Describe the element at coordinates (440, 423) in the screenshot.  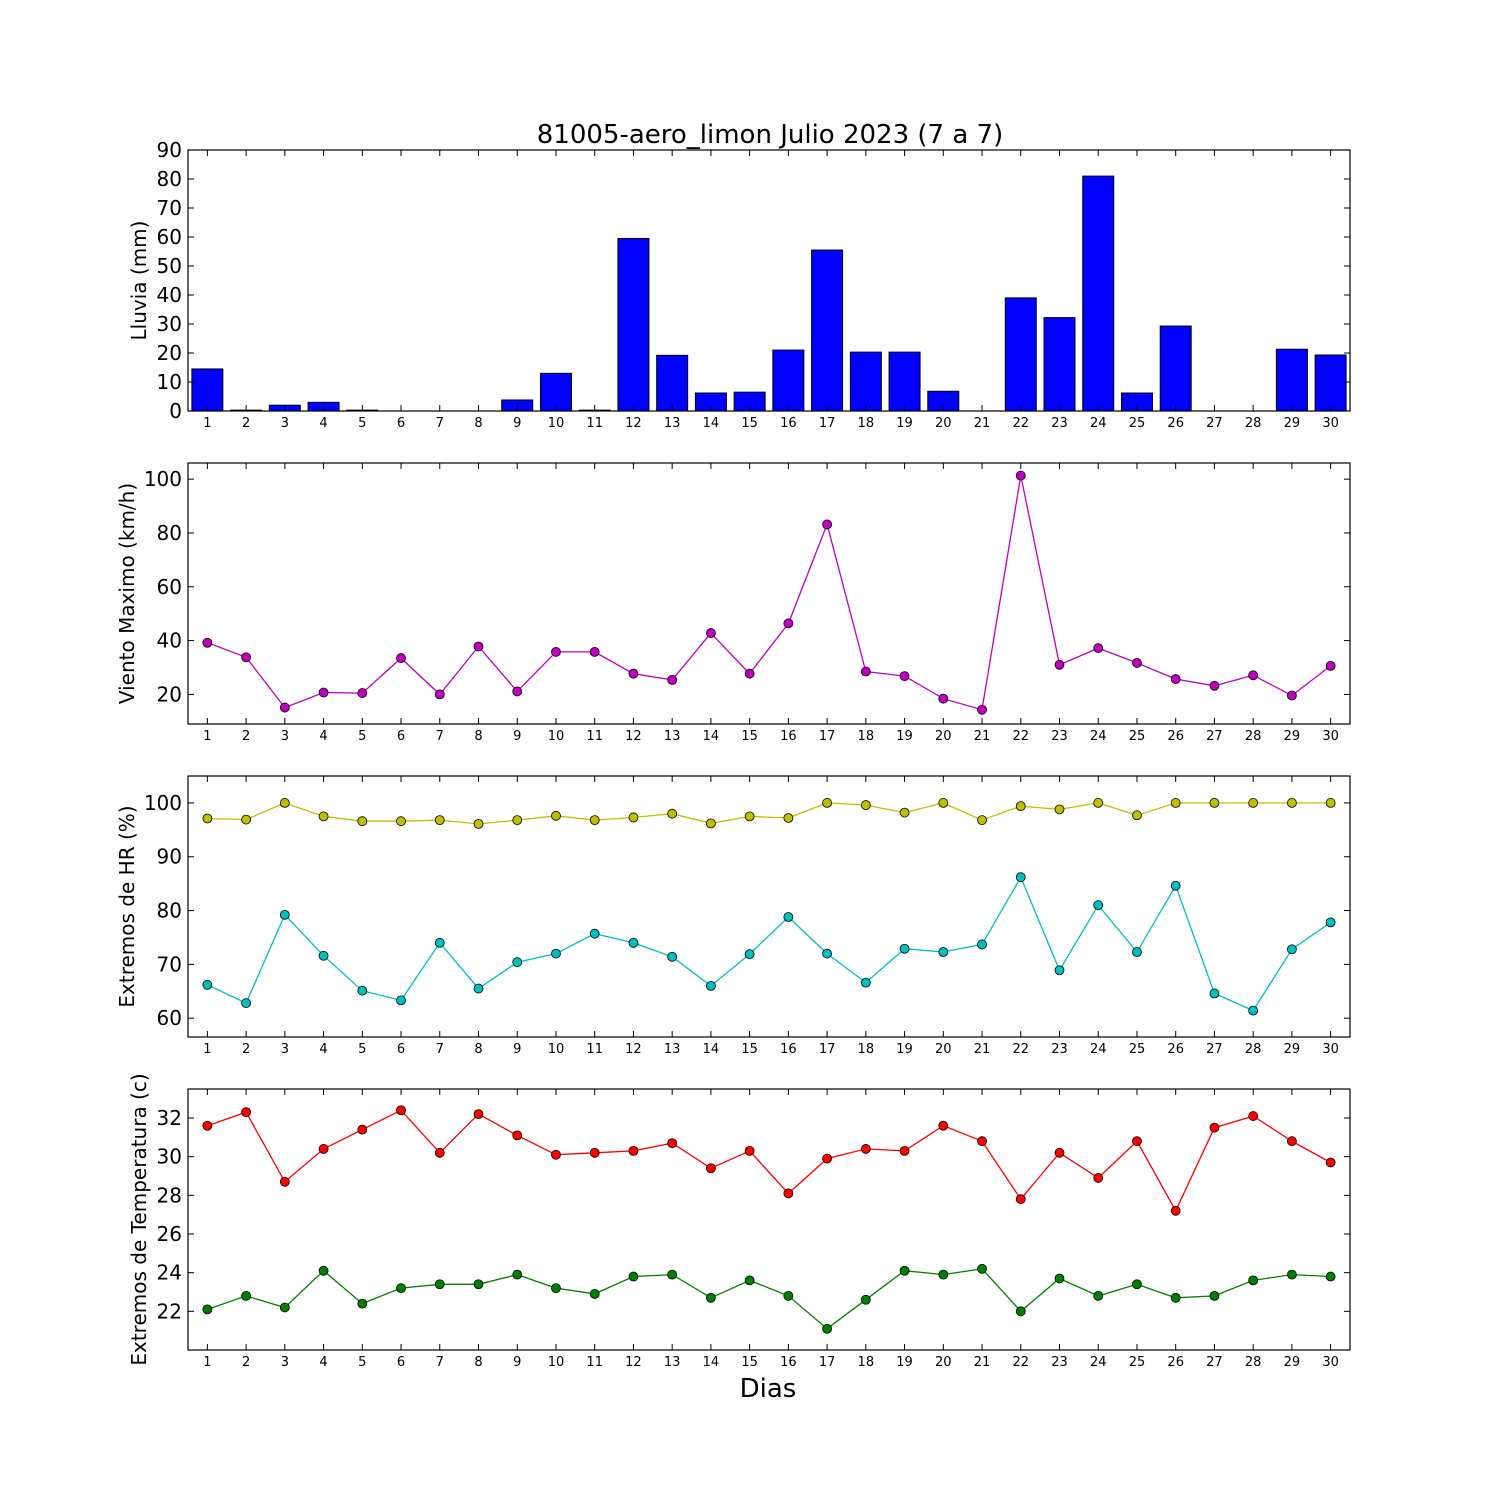
I see `x-tick-label: 7` at that location.